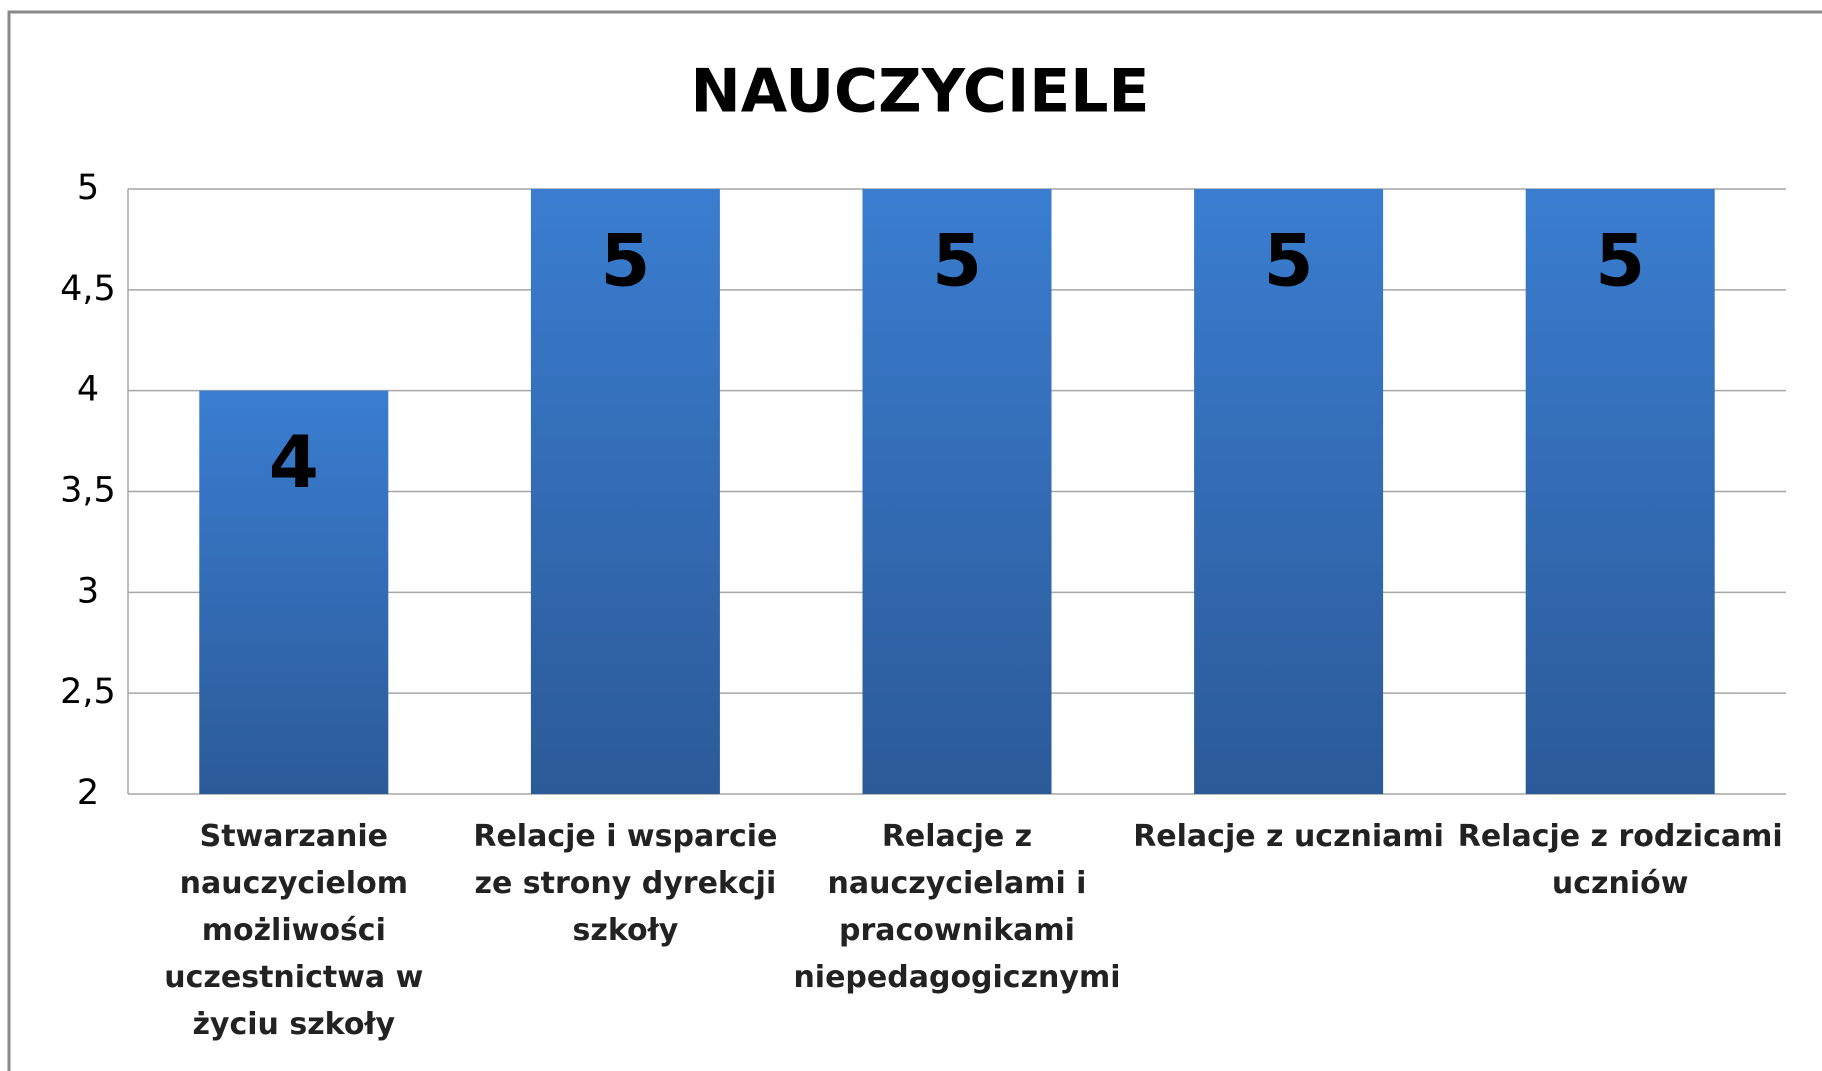  Describe the element at coordinates (88, 491) in the screenshot. I see `y-tick-label: 3,5` at that location.